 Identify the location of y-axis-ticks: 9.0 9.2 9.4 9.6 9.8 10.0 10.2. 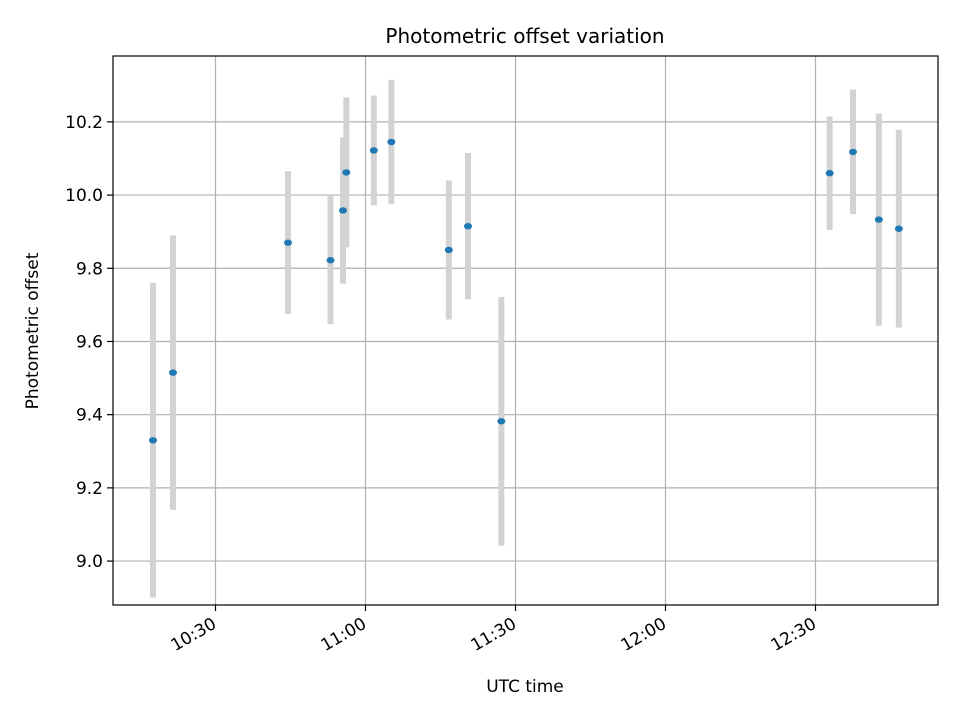
(89, 342).